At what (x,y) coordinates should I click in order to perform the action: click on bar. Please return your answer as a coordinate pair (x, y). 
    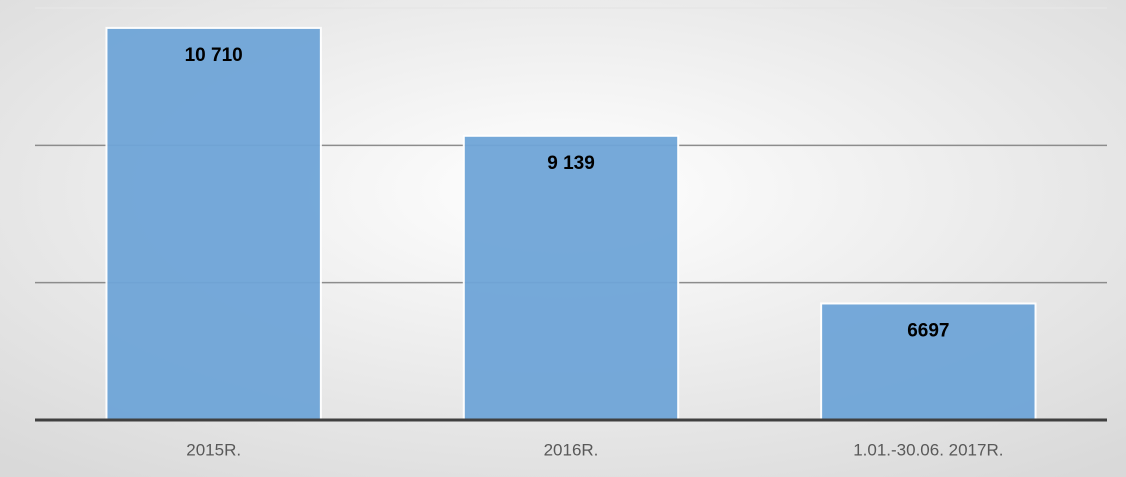
    Looking at the image, I should click on (571, 277).